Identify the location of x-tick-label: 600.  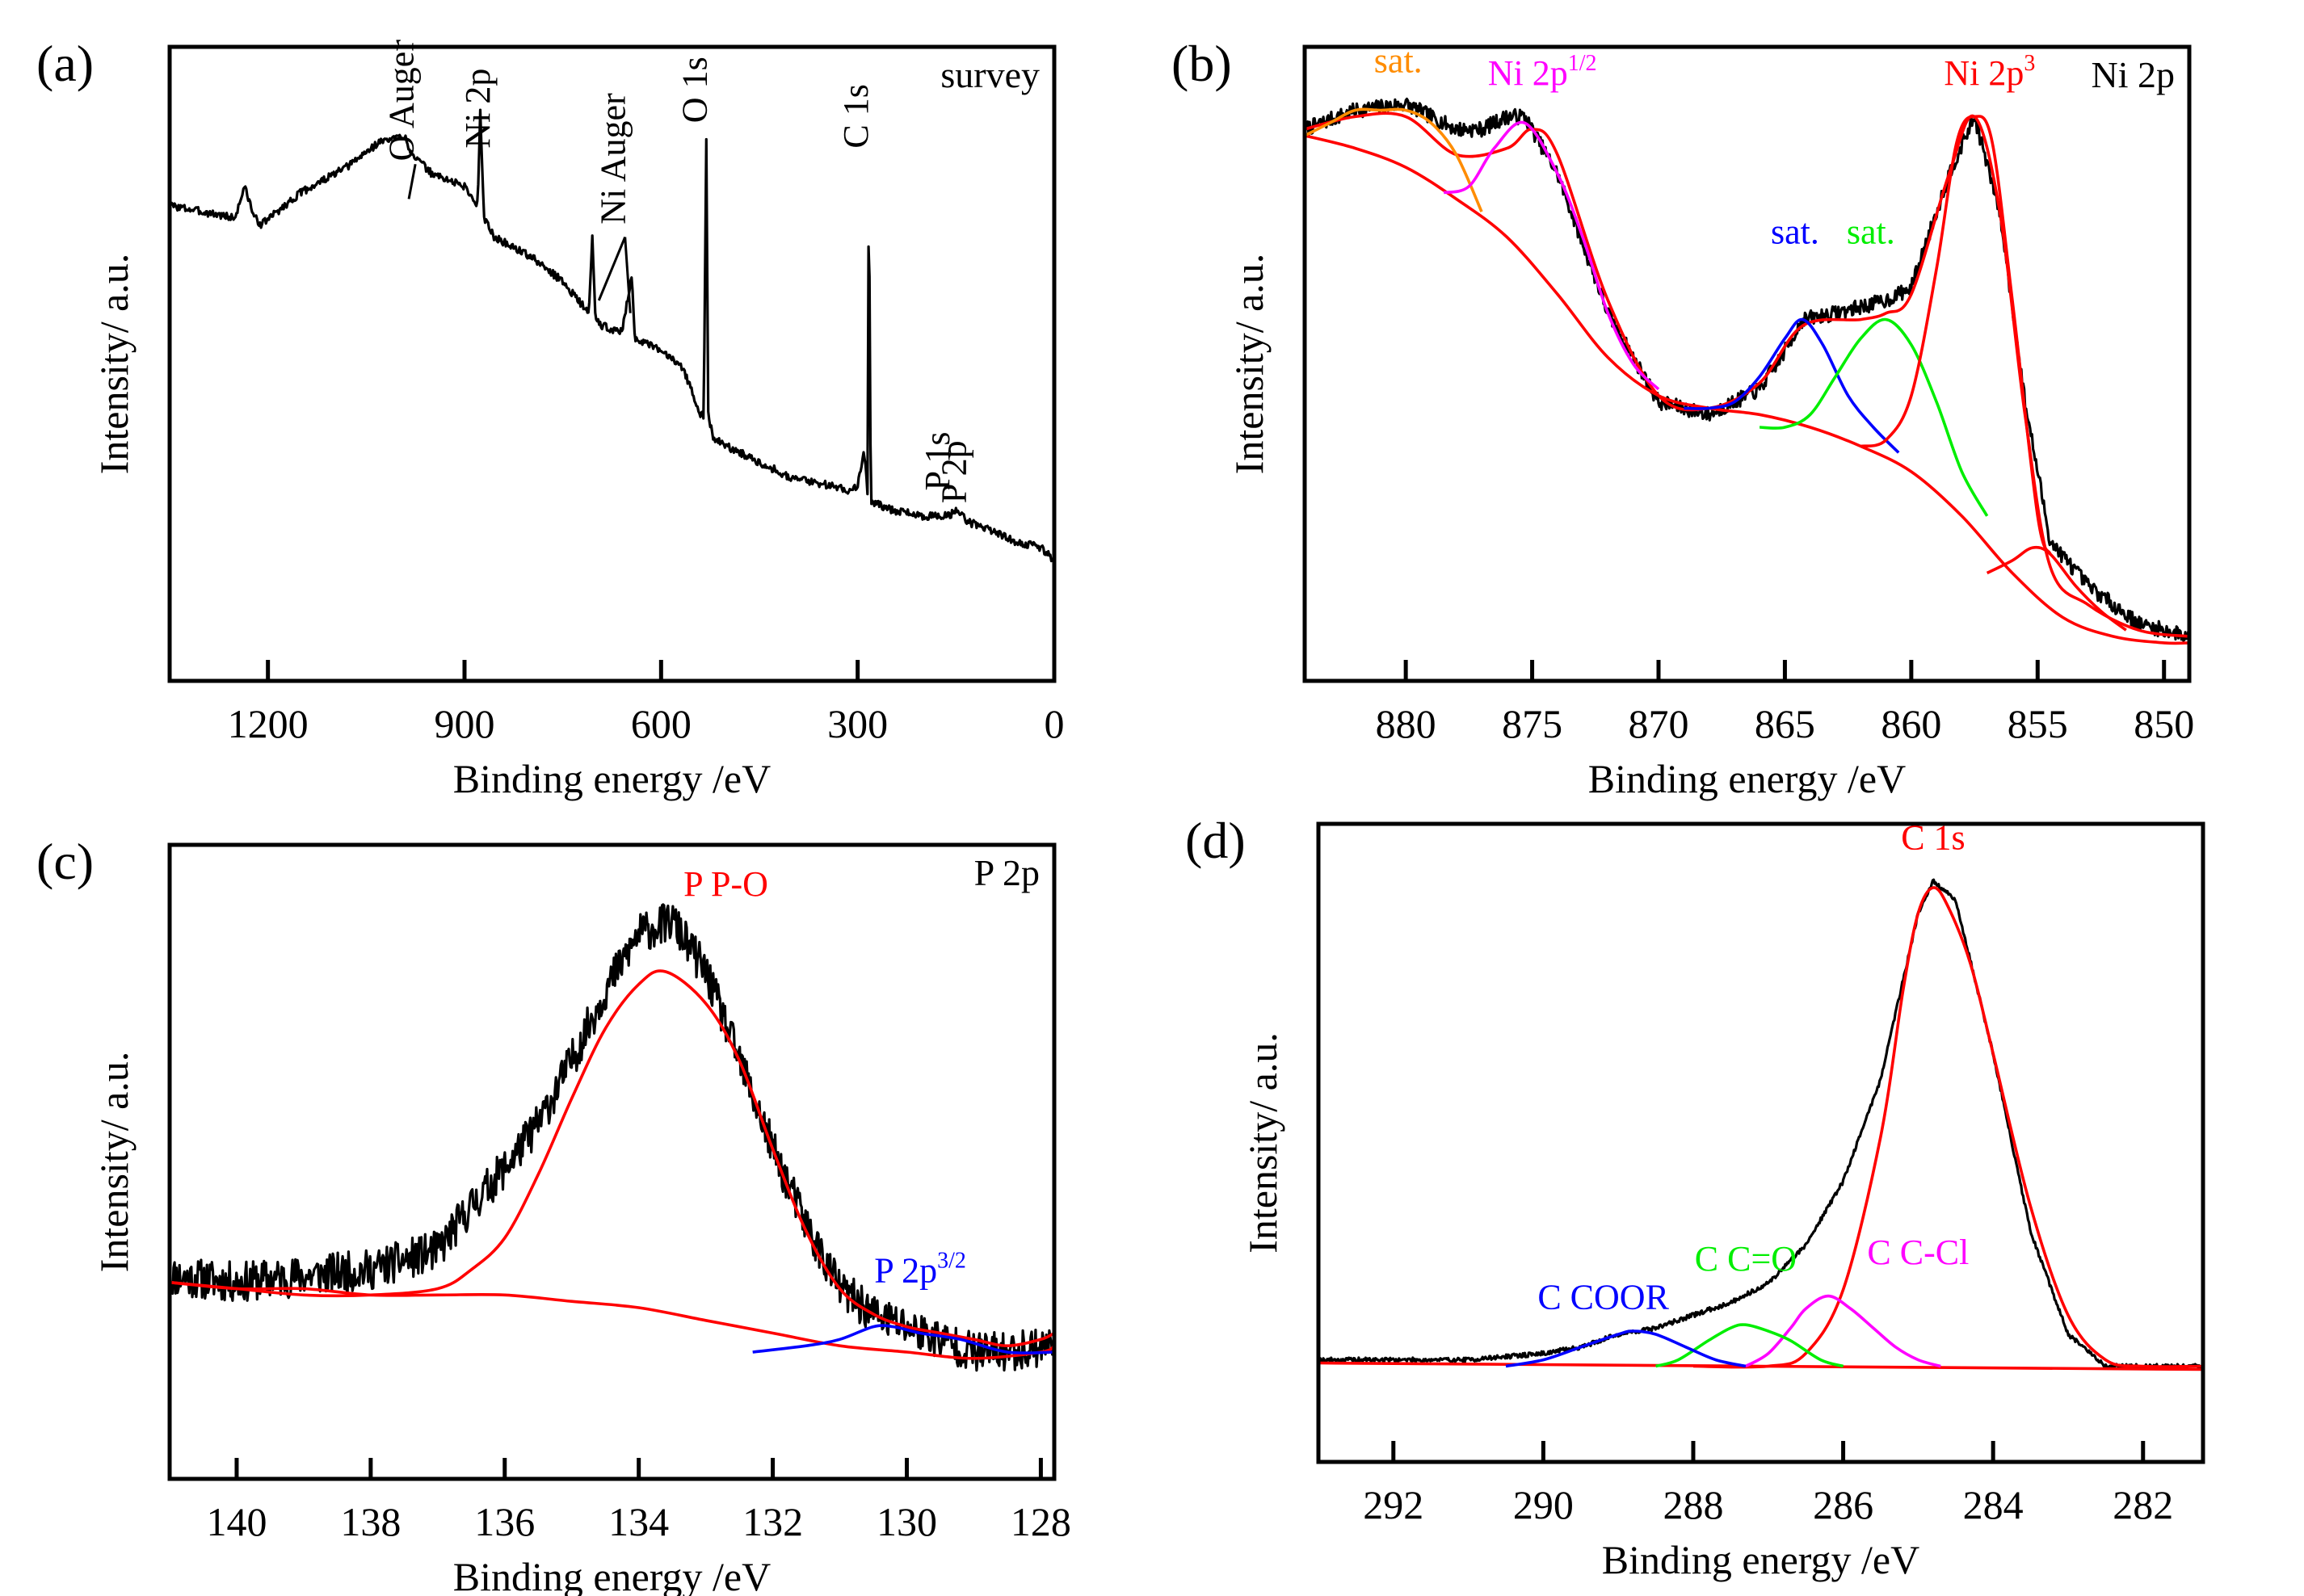
(662, 724).